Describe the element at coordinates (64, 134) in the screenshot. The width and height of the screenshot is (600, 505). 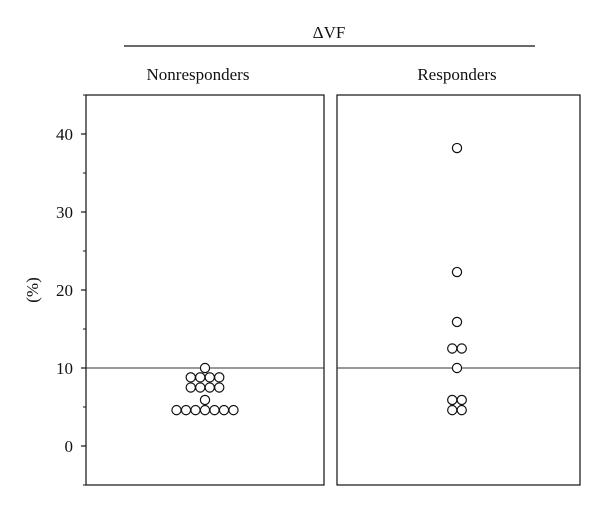
I see `y-tick-label: 40` at that location.